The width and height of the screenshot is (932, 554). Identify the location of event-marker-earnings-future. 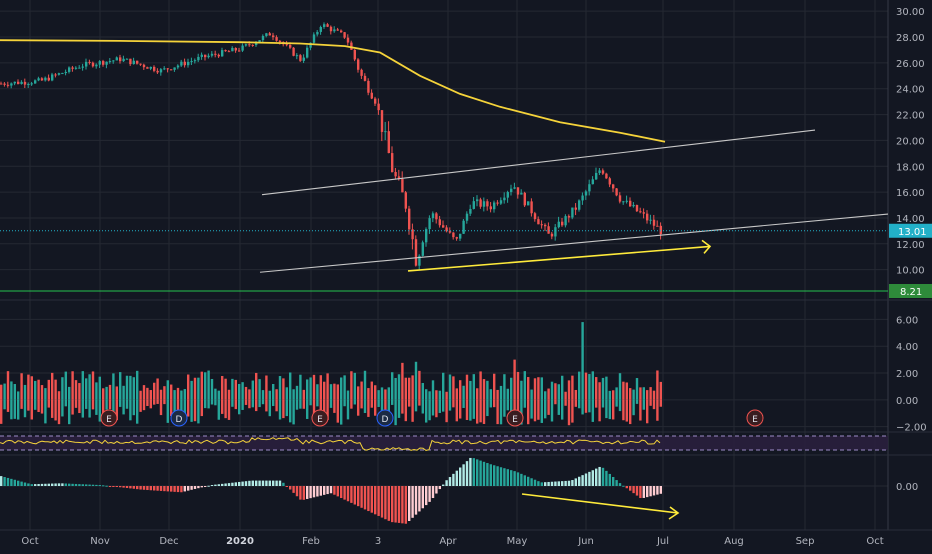
(755, 418).